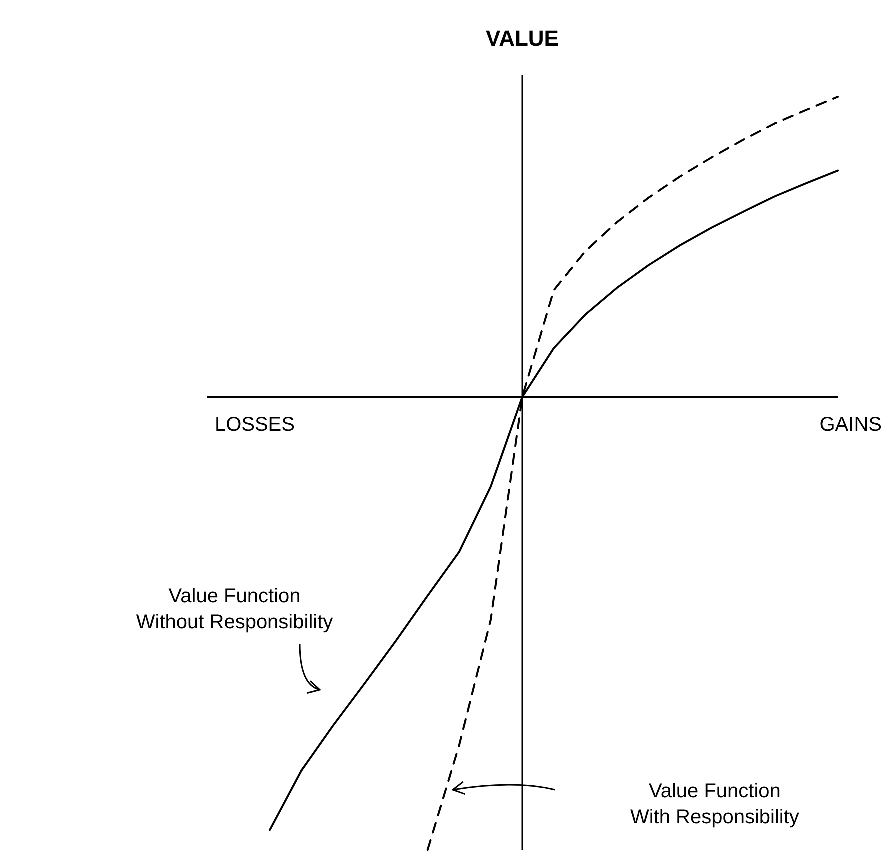 This screenshot has width=886, height=853. What do you see at coordinates (235, 609) in the screenshot?
I see `annotation: Value Function Without Responsibility` at bounding box center [235, 609].